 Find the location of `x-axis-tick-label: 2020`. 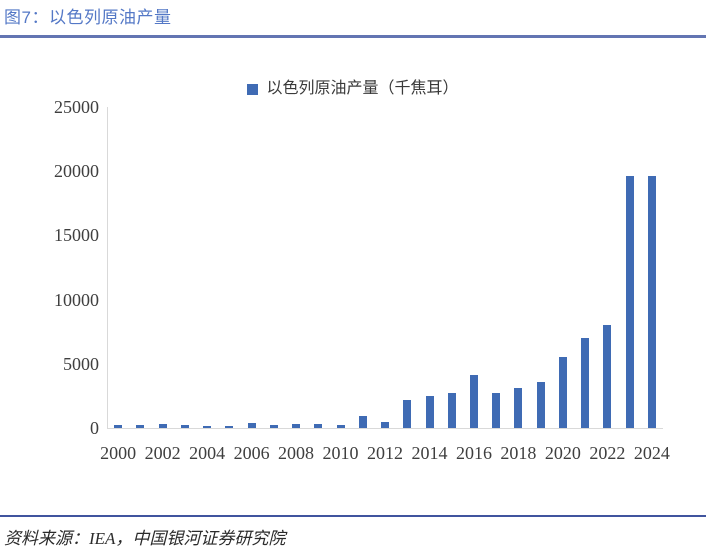

x-axis-tick-label: 2020 is located at coordinates (562, 453).